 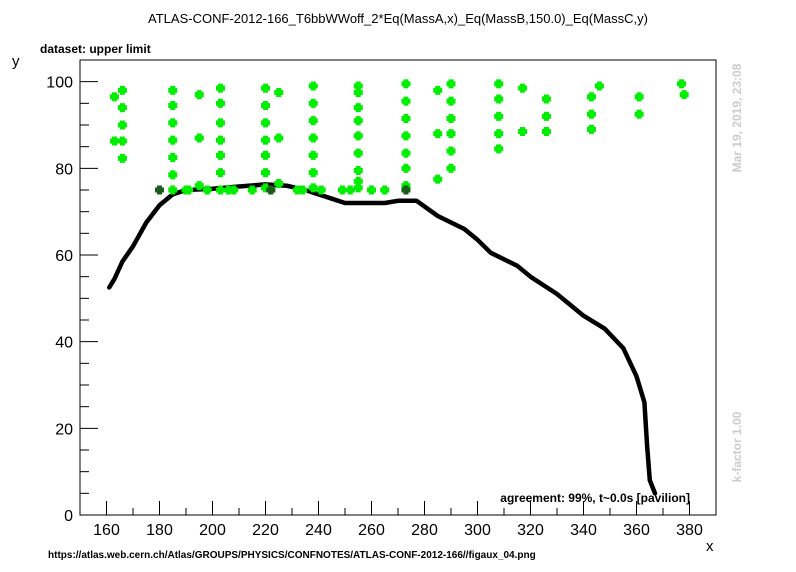 I want to click on y-tick-label: 80, so click(x=64, y=169).